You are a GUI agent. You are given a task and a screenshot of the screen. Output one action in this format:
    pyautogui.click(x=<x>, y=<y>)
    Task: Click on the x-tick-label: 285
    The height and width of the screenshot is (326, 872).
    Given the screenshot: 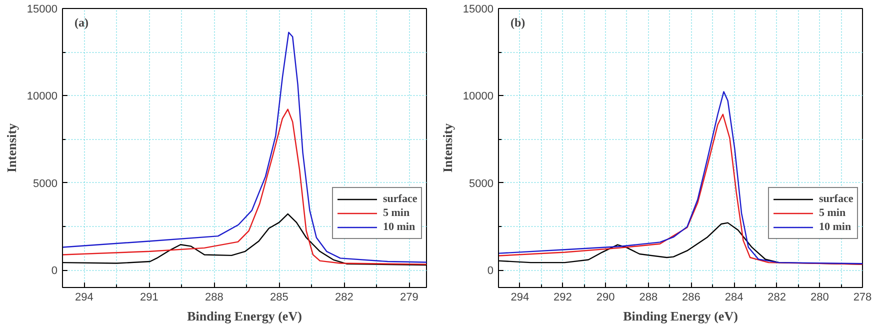 What is the action you would take?
    pyautogui.click(x=279, y=298)
    